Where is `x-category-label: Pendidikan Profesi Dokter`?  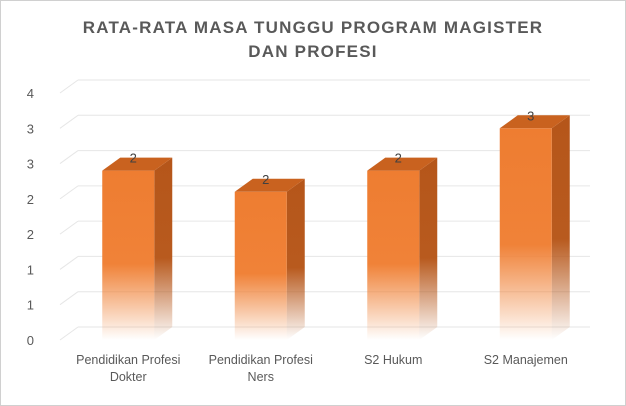 x-category-label: Pendidikan Profesi Dokter is located at coordinates (128, 368).